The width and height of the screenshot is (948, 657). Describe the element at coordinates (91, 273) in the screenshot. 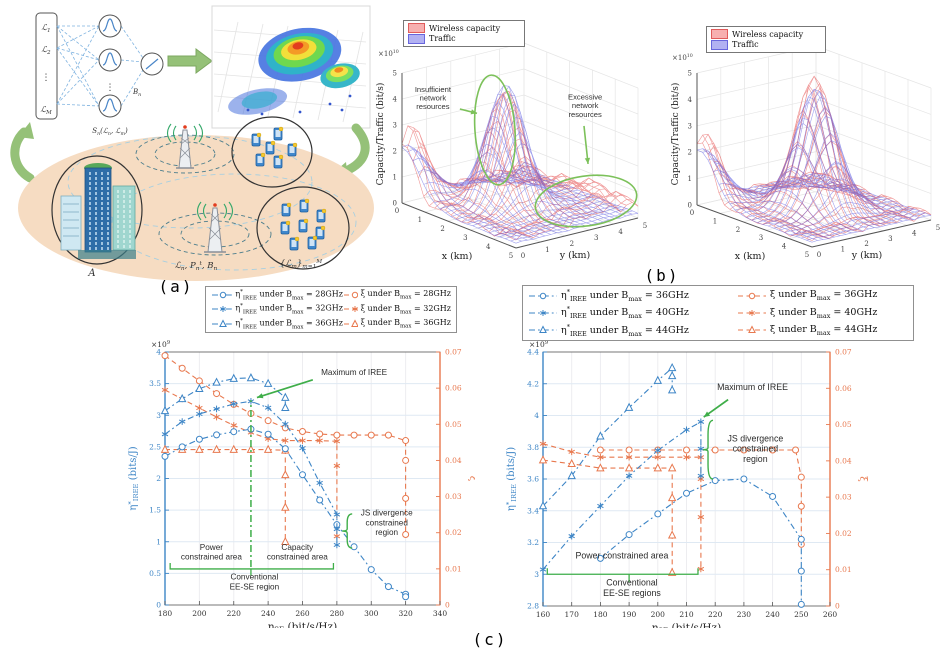

I see `area-label: A` at that location.